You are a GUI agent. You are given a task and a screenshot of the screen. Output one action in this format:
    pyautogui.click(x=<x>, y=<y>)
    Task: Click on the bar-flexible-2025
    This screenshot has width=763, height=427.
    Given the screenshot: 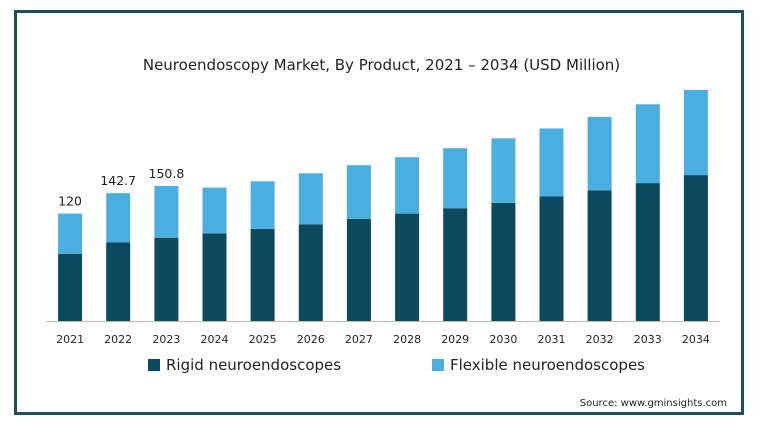 What is the action you would take?
    pyautogui.click(x=262, y=205)
    